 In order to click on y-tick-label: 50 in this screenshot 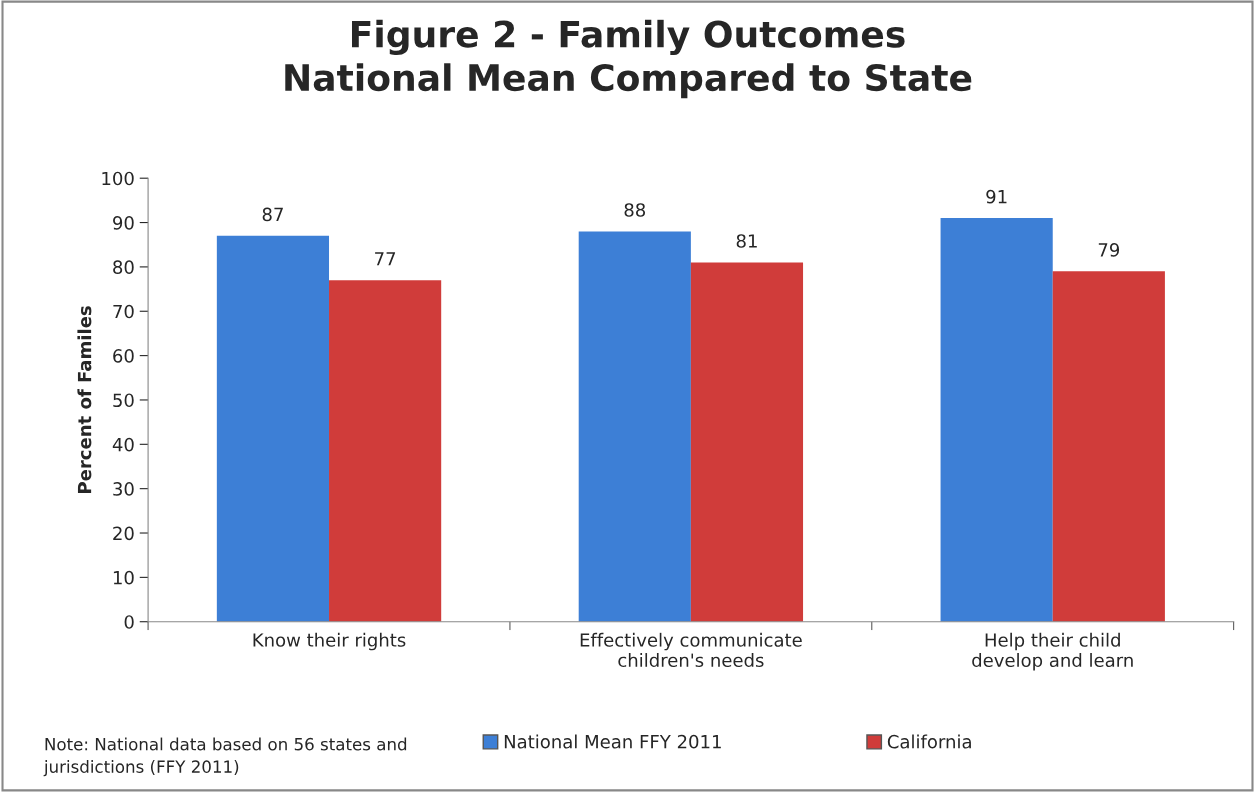, I will do `click(123, 400)`.